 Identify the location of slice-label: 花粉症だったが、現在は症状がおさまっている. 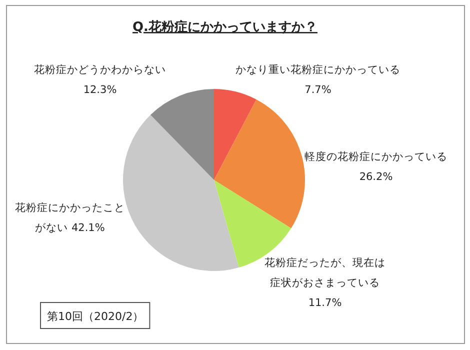
(325, 272).